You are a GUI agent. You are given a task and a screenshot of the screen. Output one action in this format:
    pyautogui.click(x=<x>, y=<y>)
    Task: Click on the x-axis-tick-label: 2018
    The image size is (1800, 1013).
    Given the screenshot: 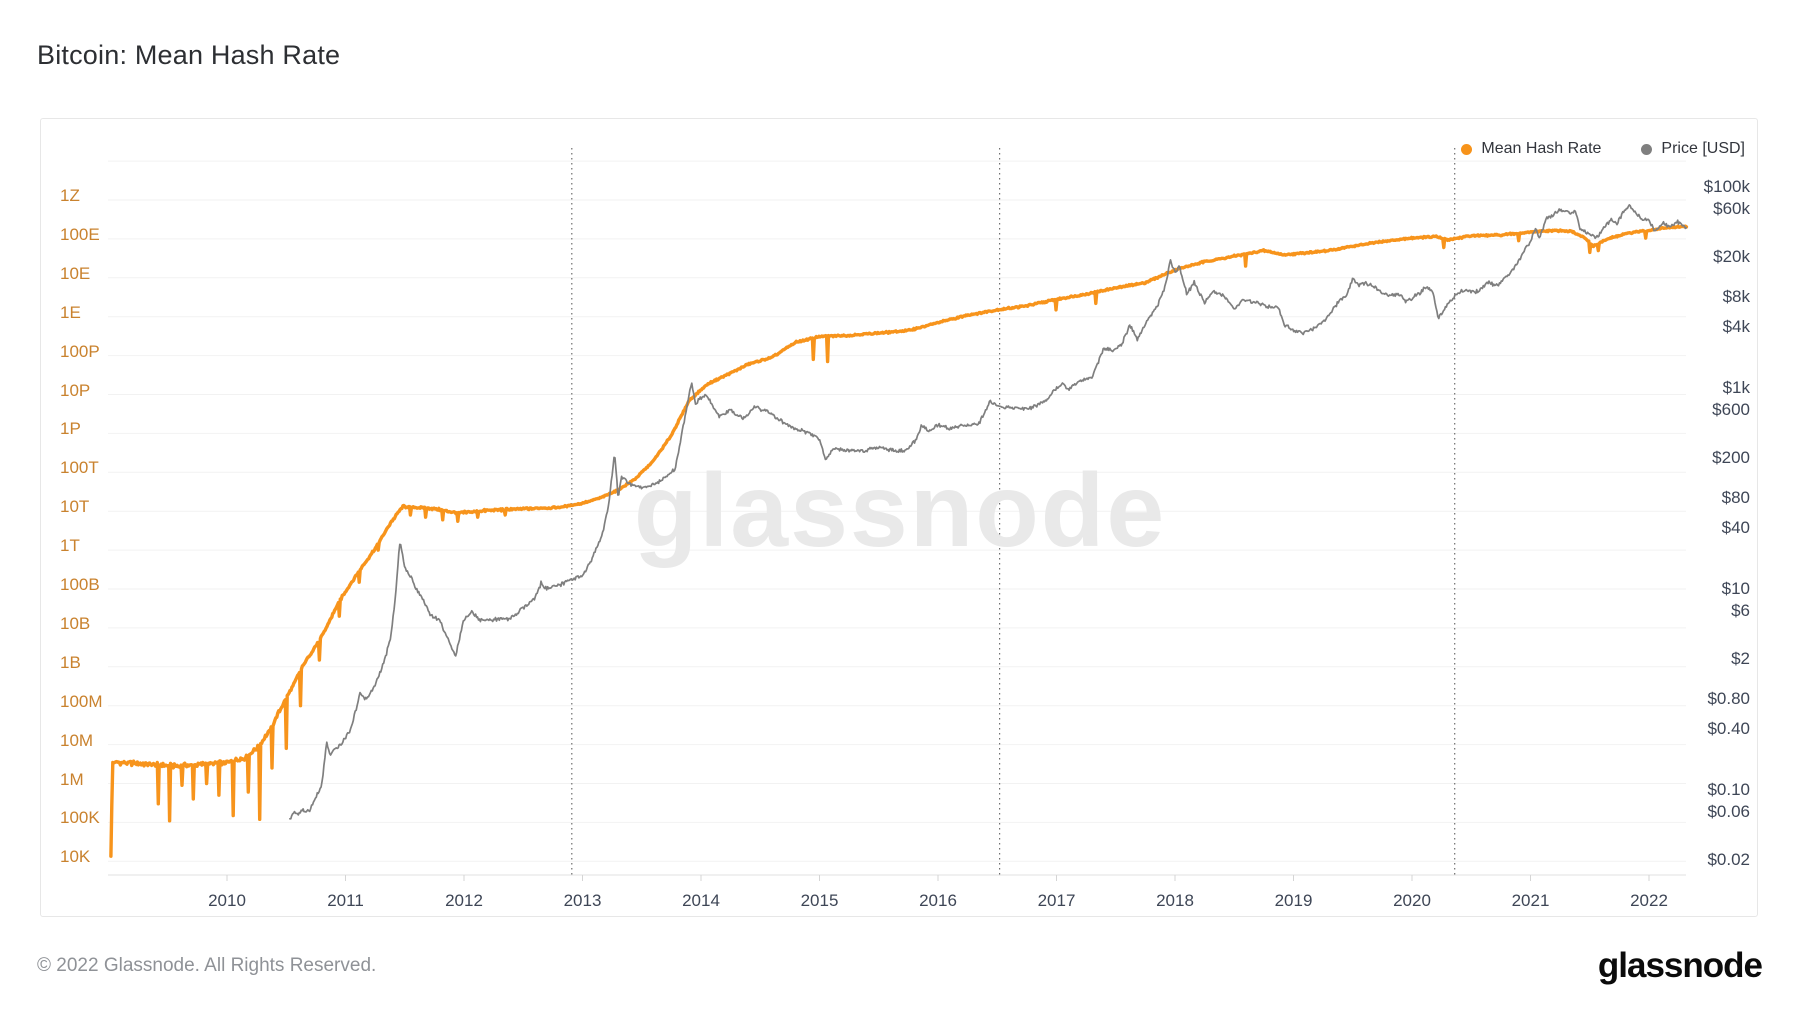 What is the action you would take?
    pyautogui.click(x=1175, y=900)
    